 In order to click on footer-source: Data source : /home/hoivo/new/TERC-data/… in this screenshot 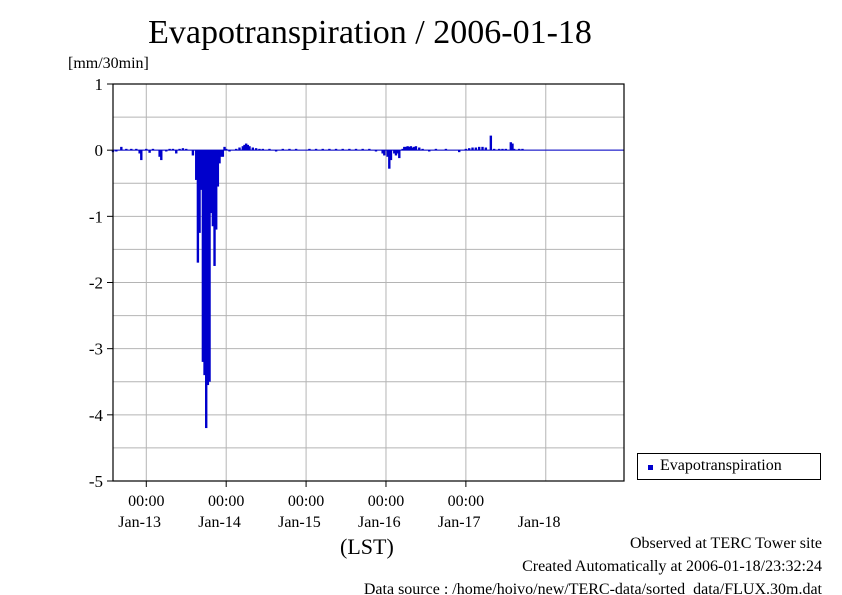, I will do `click(592, 588)`.